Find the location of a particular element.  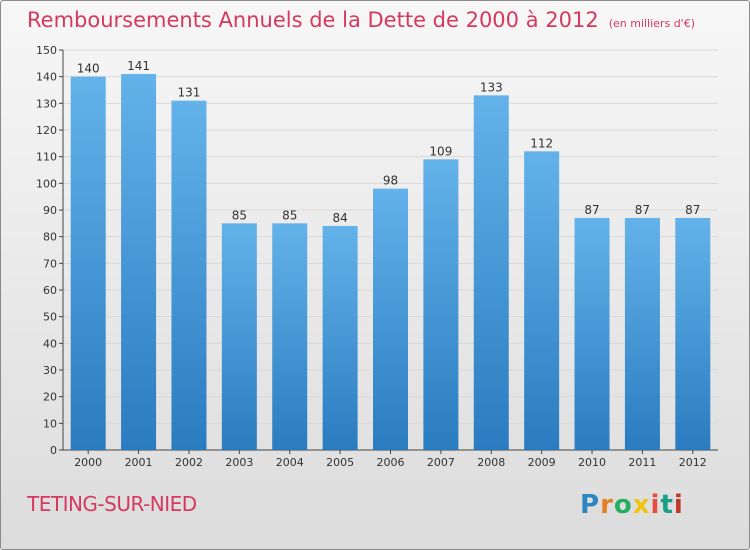

x-tick-label: 2001 is located at coordinates (139, 462).